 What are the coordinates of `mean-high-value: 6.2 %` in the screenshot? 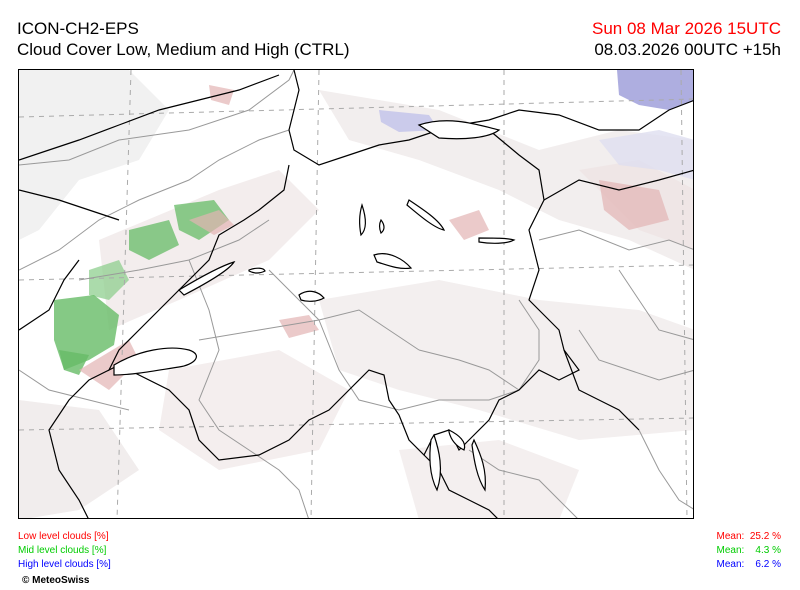 It's located at (768, 564).